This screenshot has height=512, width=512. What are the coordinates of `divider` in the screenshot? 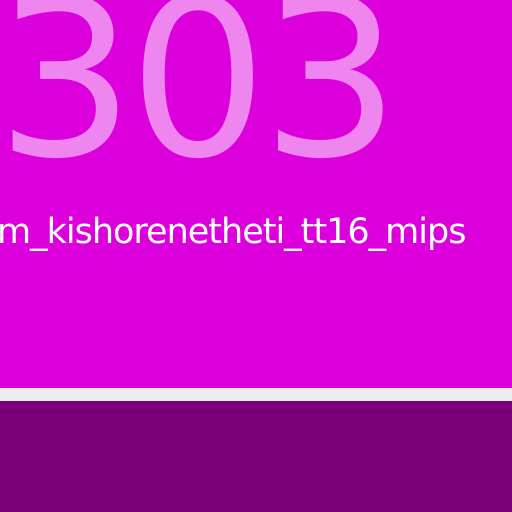 It's located at (256, 394).